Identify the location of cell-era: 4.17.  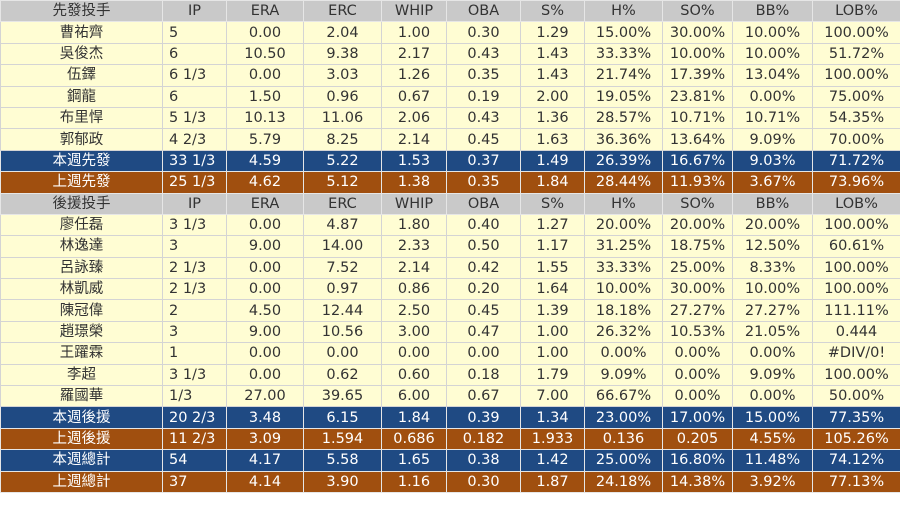
(265, 460).